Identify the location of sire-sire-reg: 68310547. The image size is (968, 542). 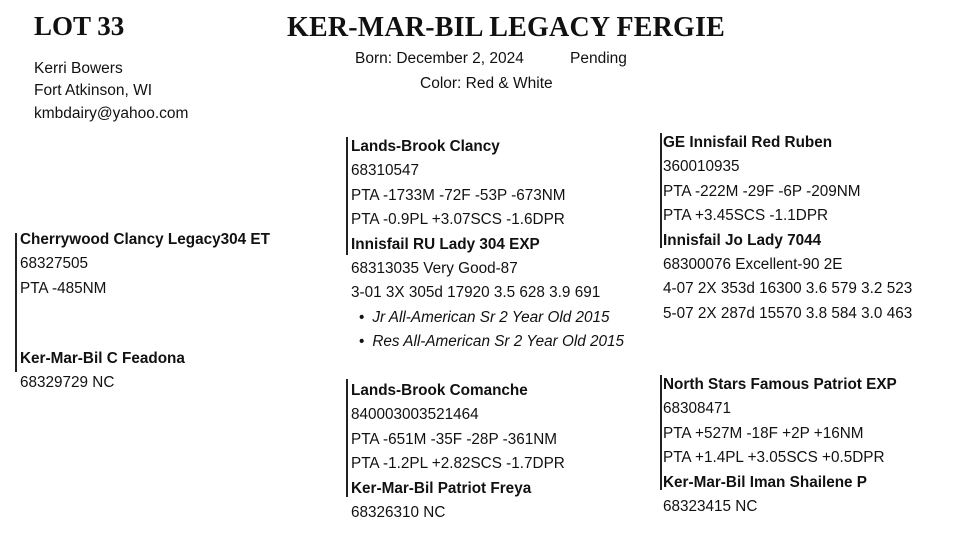
(385, 171).